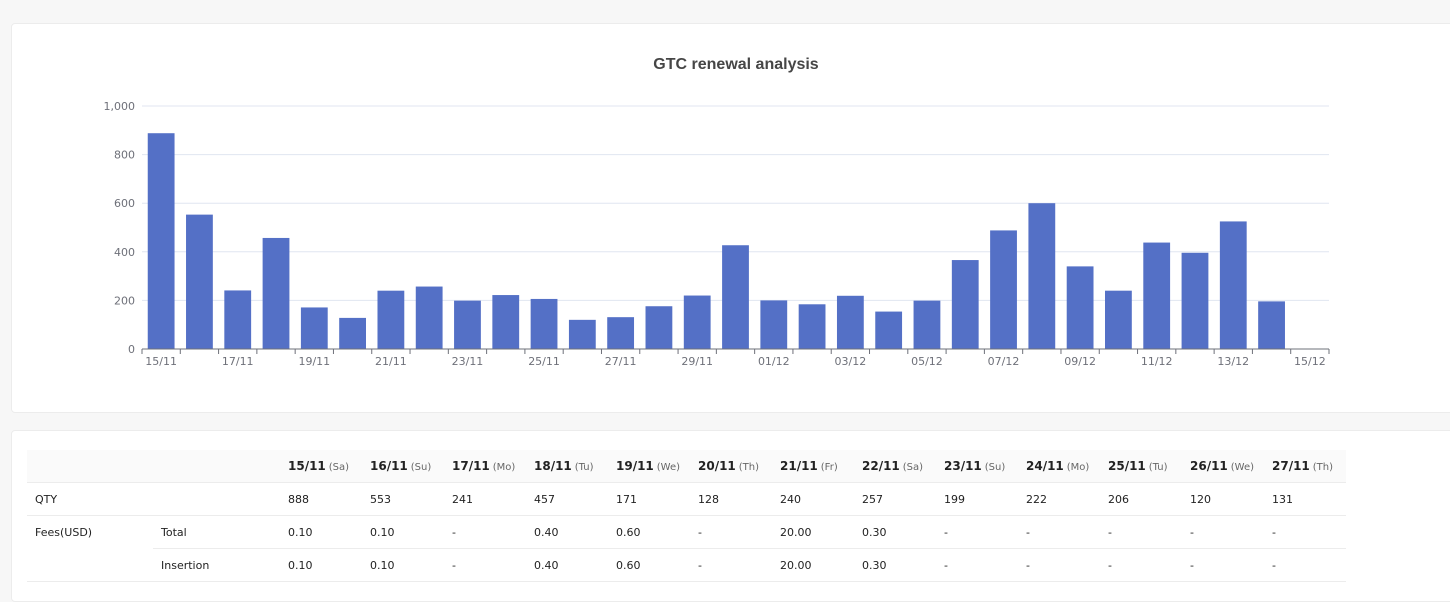 The width and height of the screenshot is (1450, 602). I want to click on x-tick-label: 19/11, so click(314, 361).